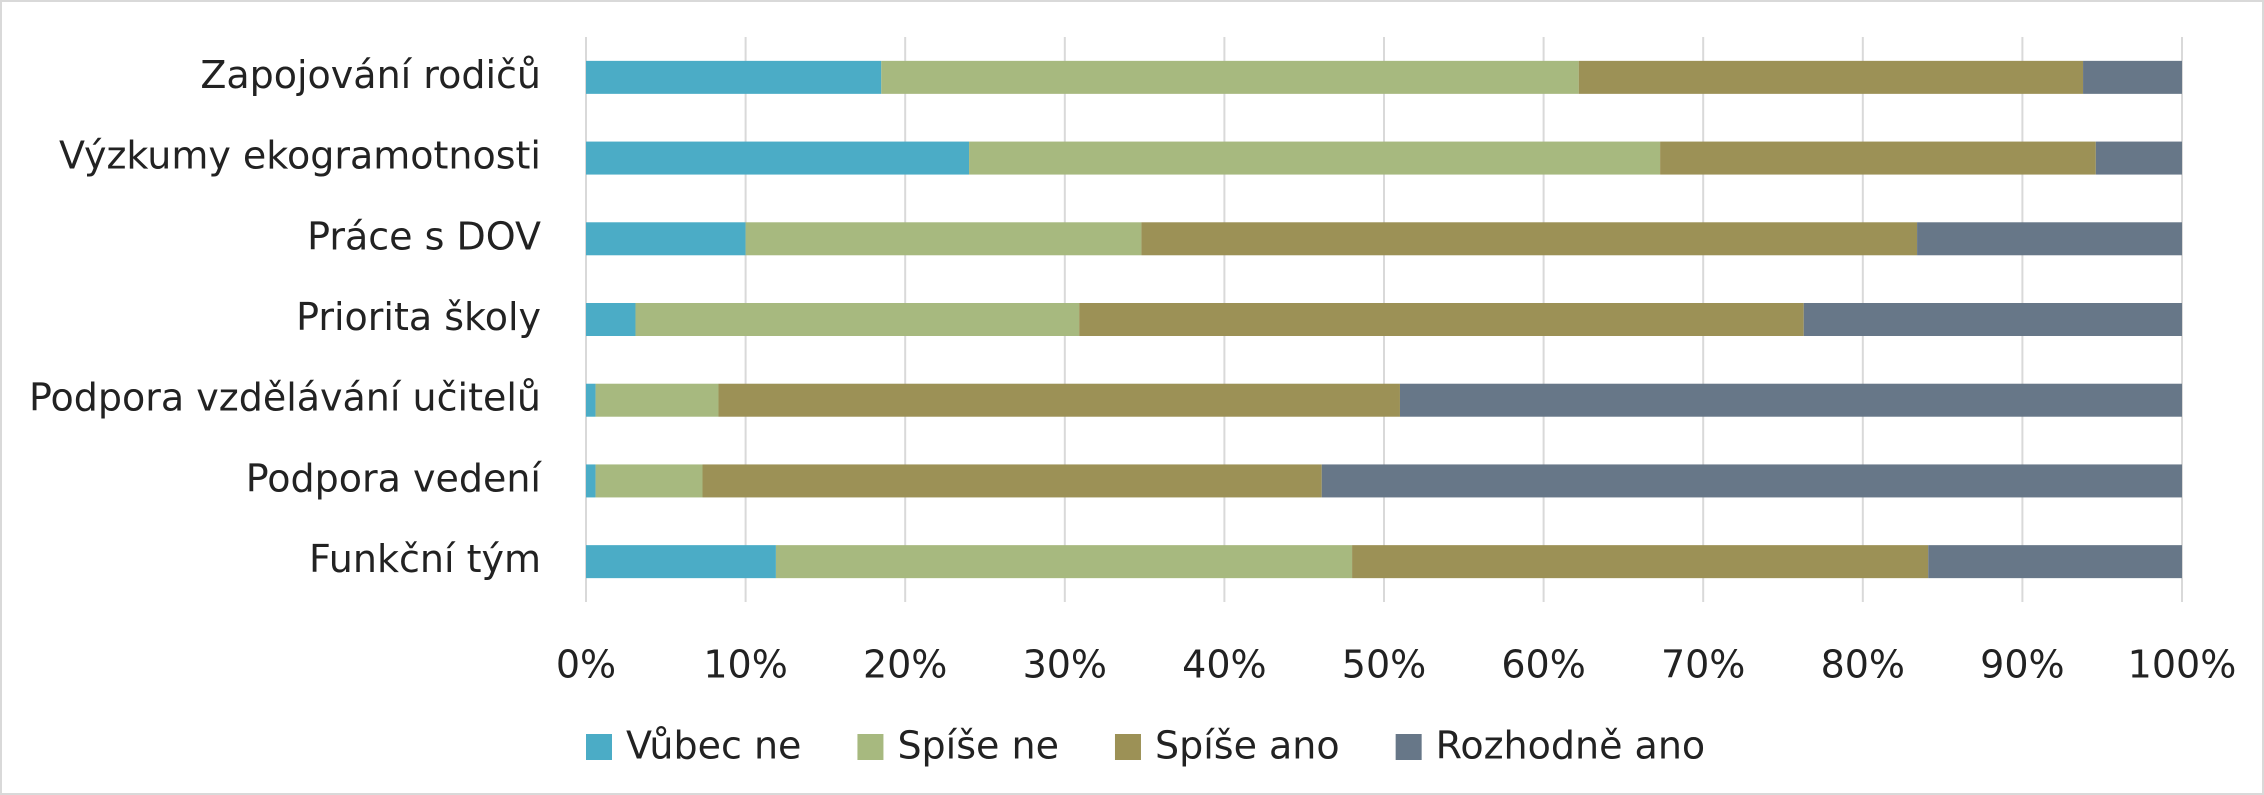  Describe the element at coordinates (418, 317) in the screenshot. I see `y-tick-label: Priorita školy` at that location.